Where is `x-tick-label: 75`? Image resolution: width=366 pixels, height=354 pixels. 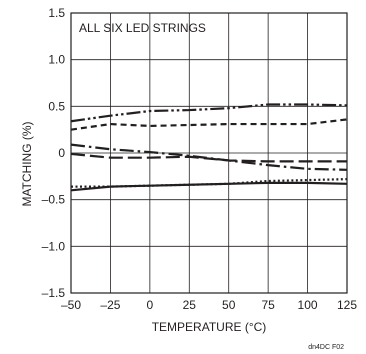 x-tick-label: 75 is located at coordinates (268, 305).